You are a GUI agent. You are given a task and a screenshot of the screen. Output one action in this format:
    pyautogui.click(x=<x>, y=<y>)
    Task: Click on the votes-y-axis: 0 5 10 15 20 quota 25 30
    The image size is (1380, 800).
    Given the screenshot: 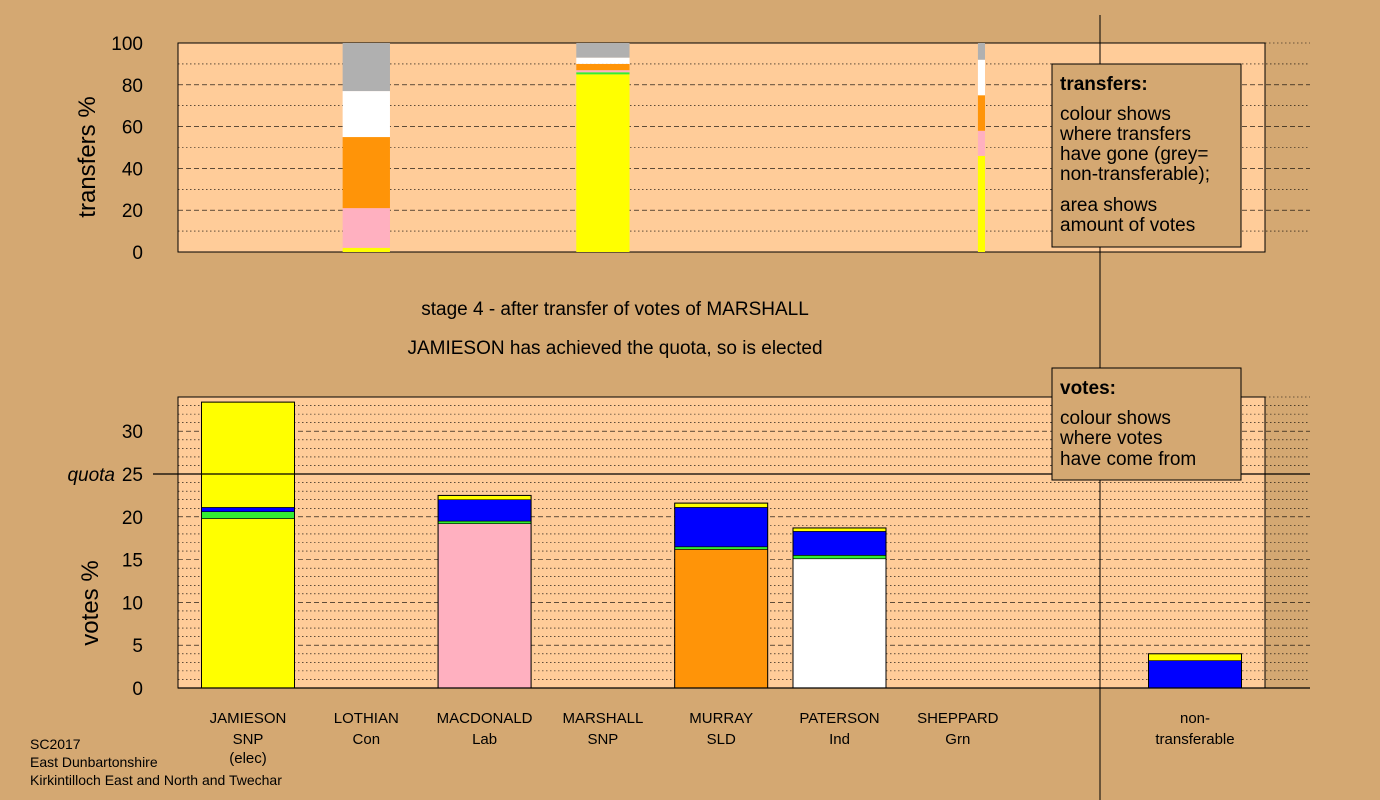 What is the action you would take?
    pyautogui.click(x=105, y=561)
    